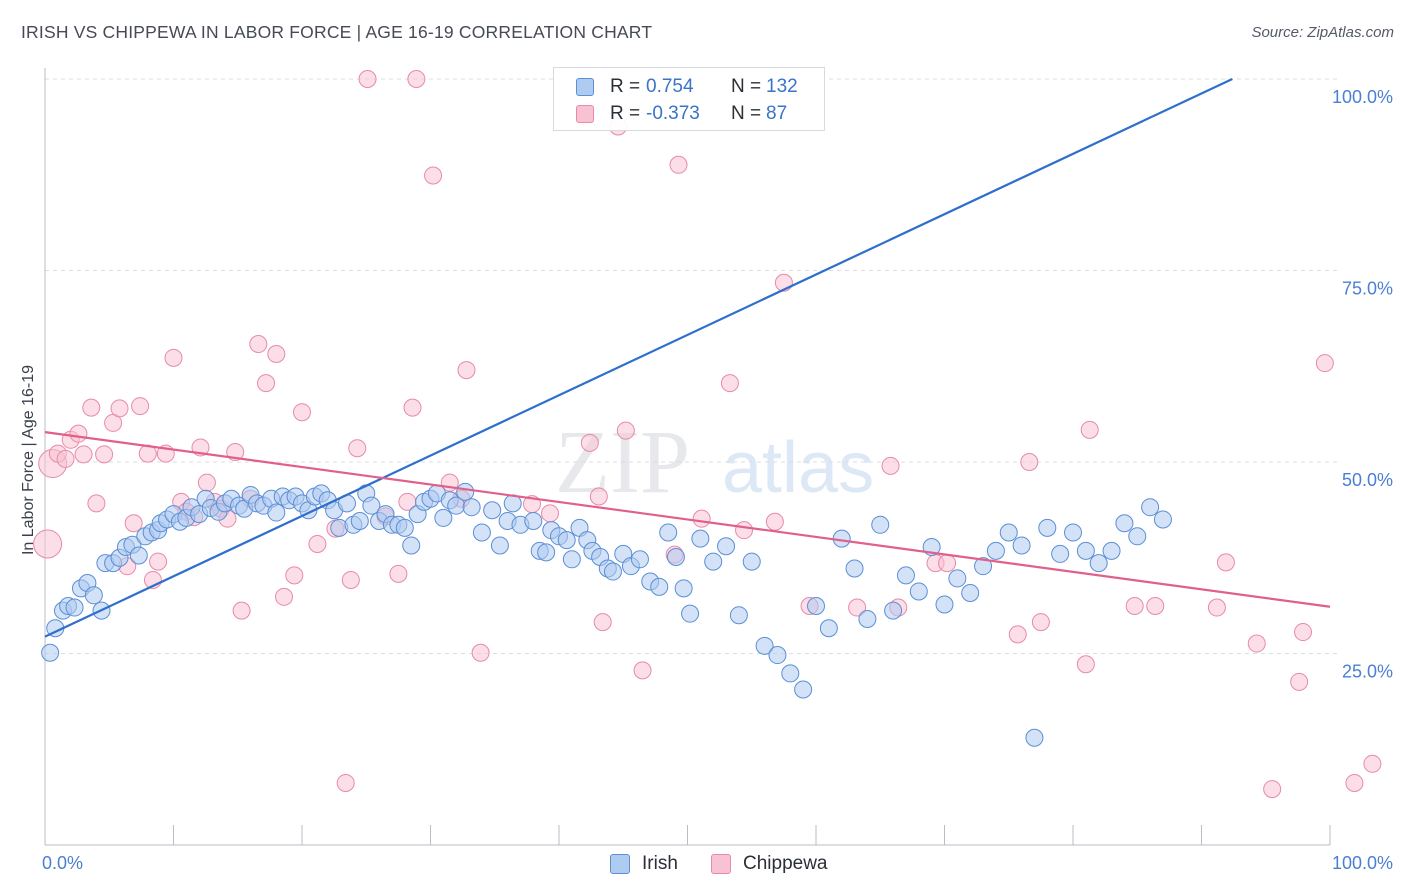 This screenshot has height=892, width=1406. I want to click on irish-legend-label: Irish, so click(660, 863).